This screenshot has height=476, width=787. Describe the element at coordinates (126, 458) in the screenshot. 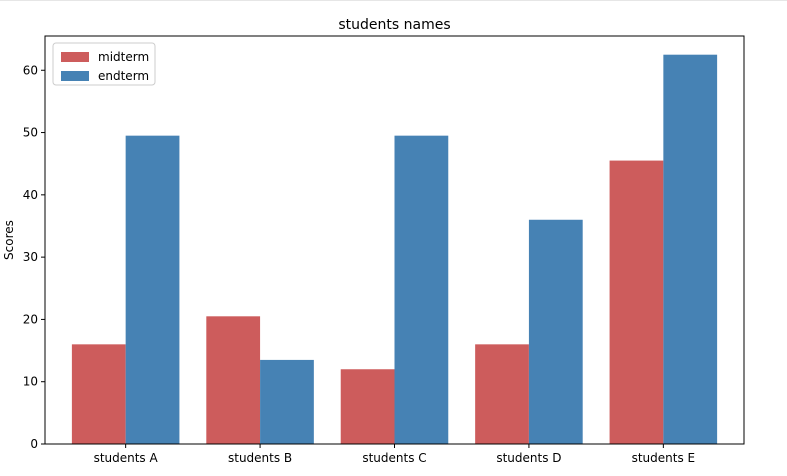

I see `x-tick-label: students A` at that location.